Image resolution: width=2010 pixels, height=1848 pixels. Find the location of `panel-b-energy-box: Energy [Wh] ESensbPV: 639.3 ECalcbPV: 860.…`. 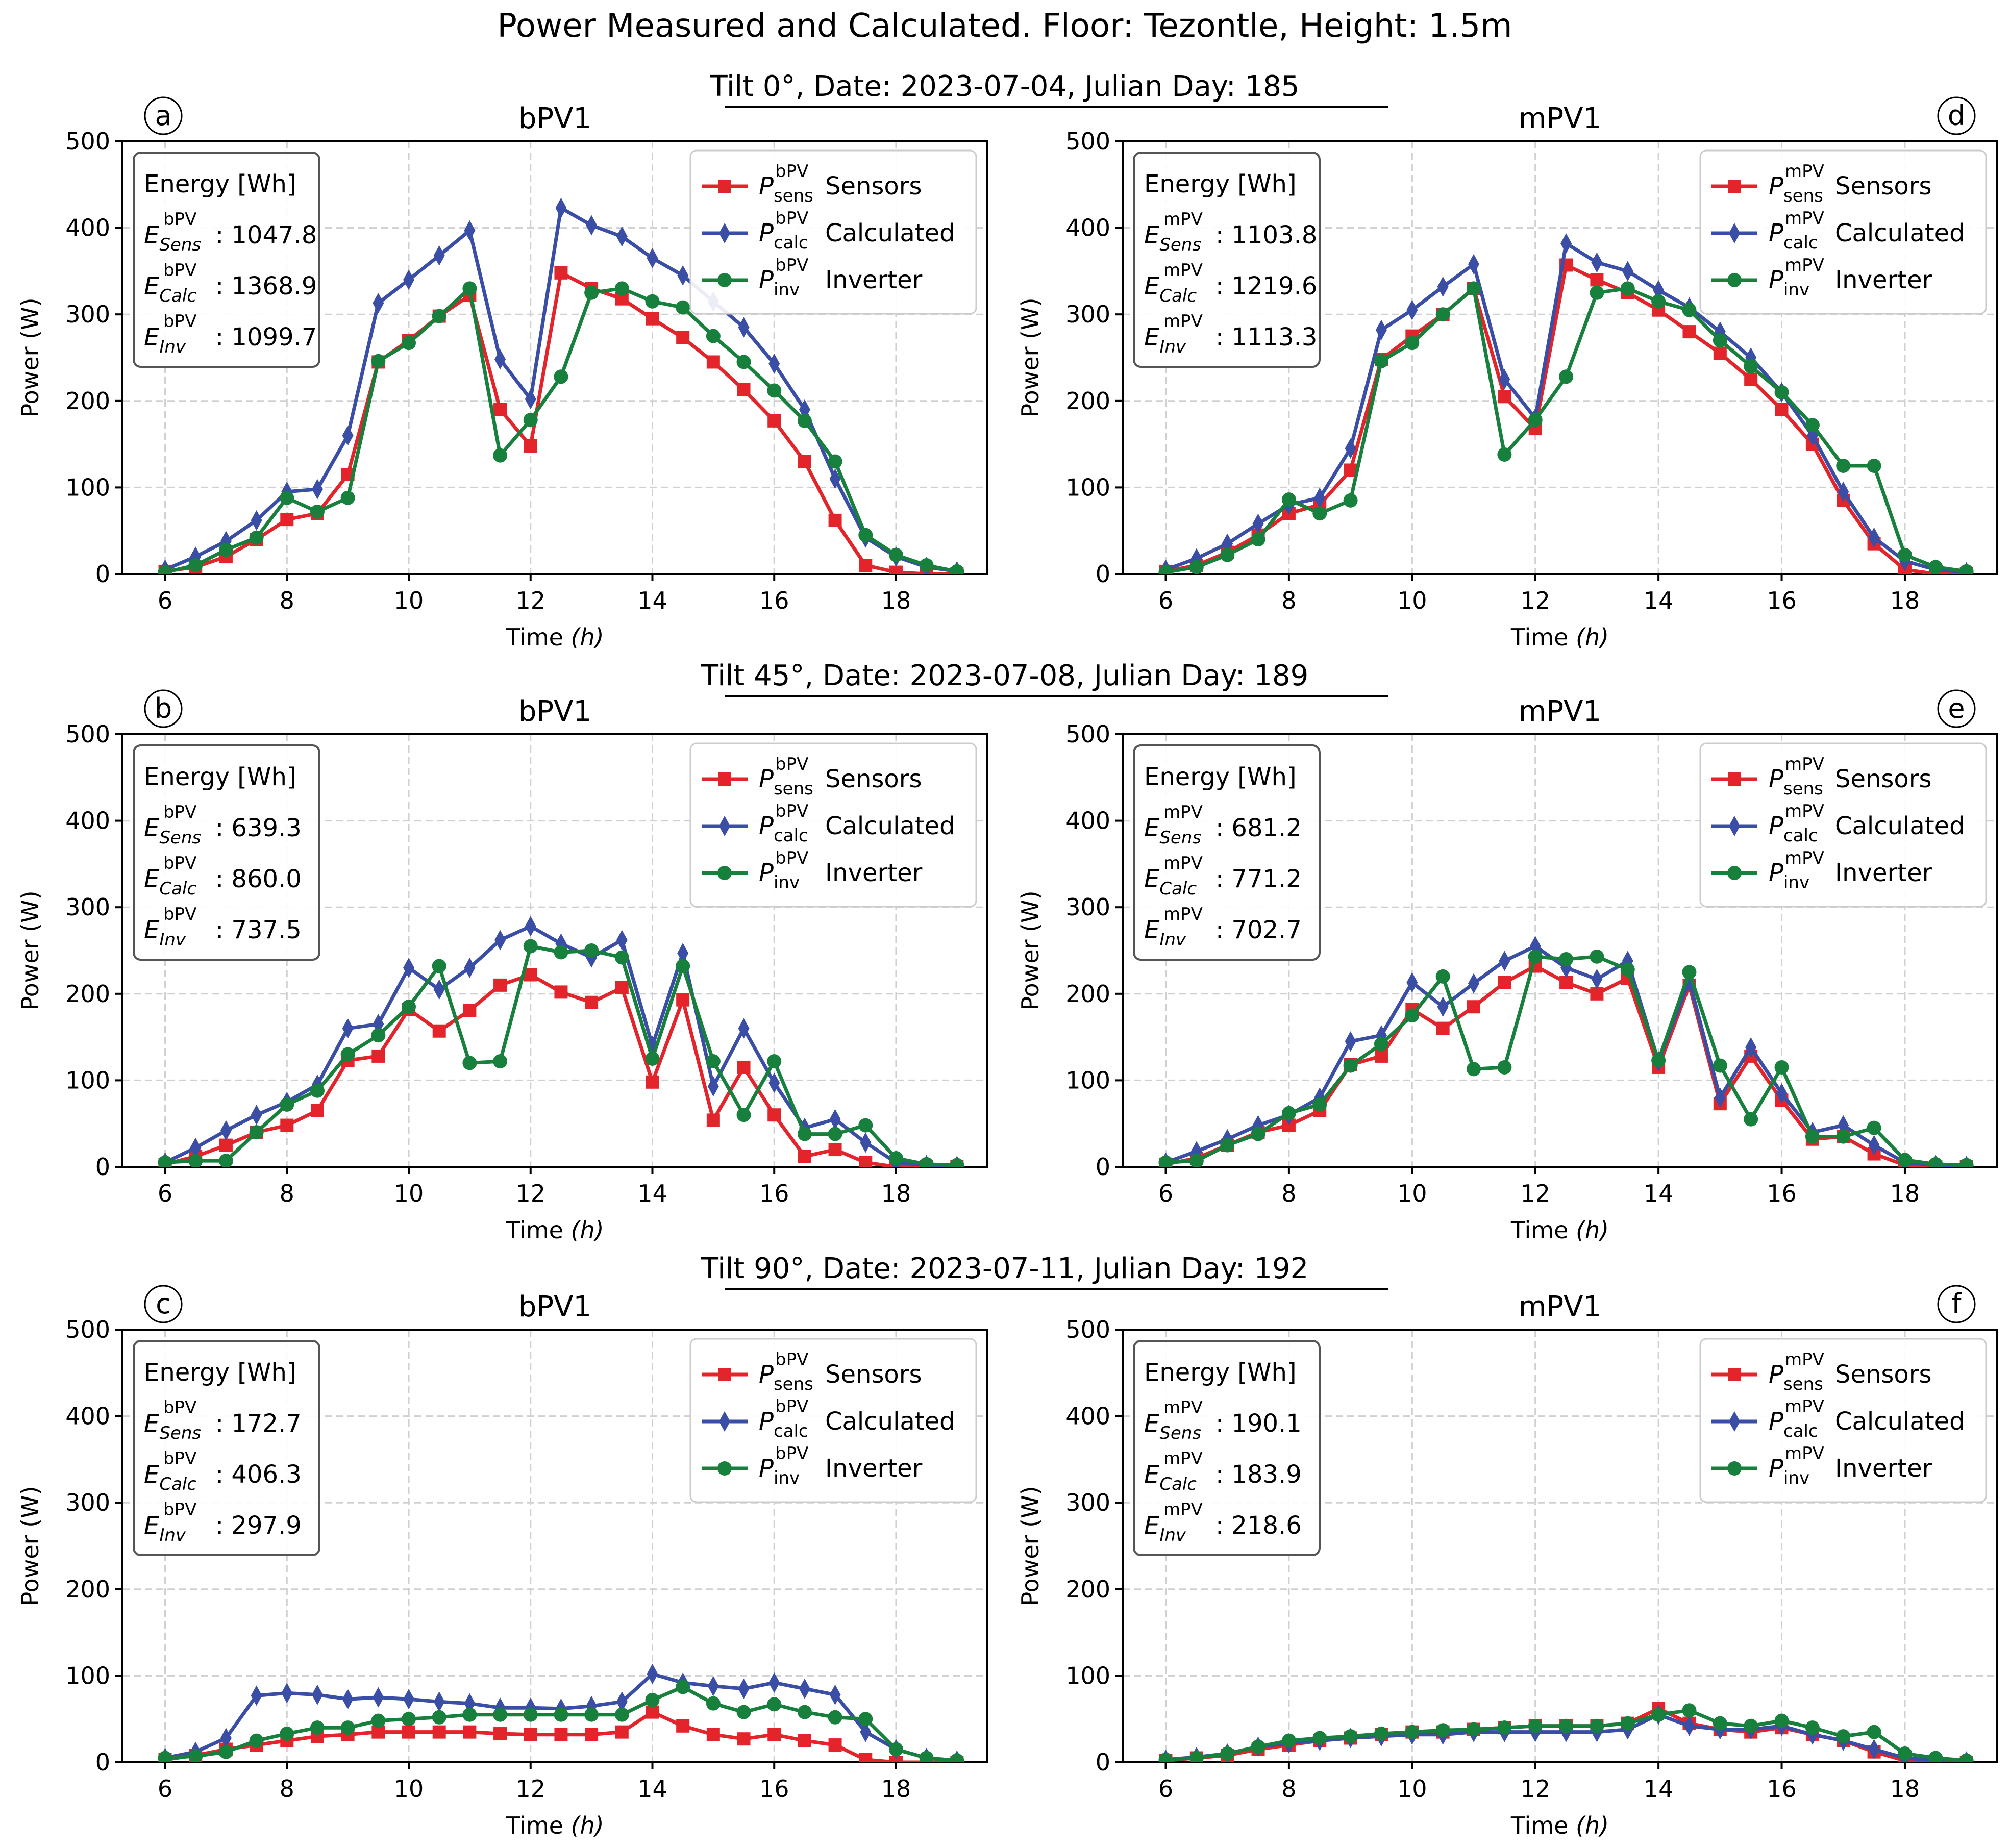

panel-b-energy-box: Energy [Wh] ESensbPV: 639.3 ECalcbPV: 860.… is located at coordinates (226, 853).